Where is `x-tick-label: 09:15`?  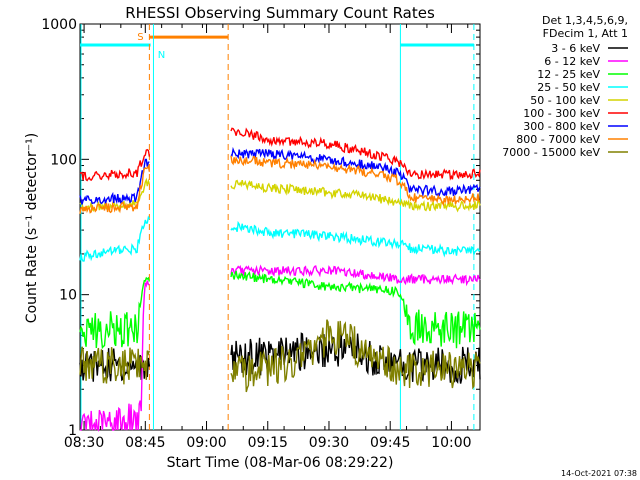
x-tick-label: 09:15 is located at coordinates (268, 443).